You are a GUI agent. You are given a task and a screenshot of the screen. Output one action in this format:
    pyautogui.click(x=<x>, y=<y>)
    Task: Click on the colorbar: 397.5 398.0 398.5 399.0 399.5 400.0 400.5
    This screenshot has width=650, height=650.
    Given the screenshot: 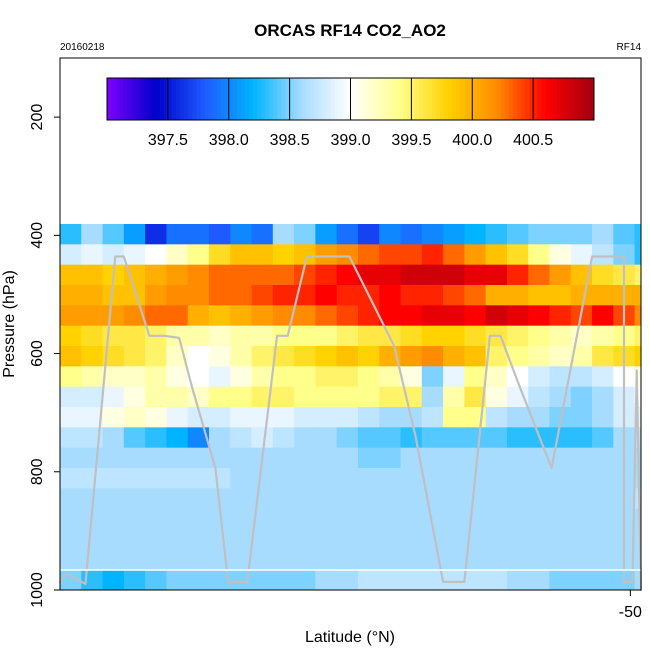 What is the action you would take?
    pyautogui.click(x=350, y=113)
    